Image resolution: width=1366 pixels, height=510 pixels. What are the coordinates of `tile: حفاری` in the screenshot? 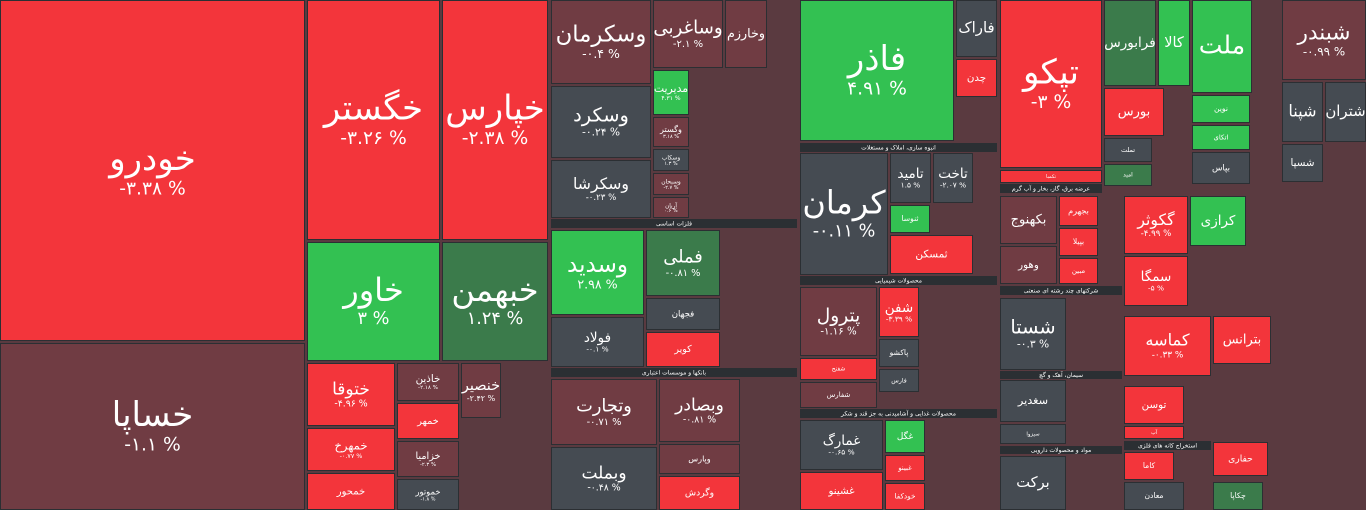 It's located at (1240, 459).